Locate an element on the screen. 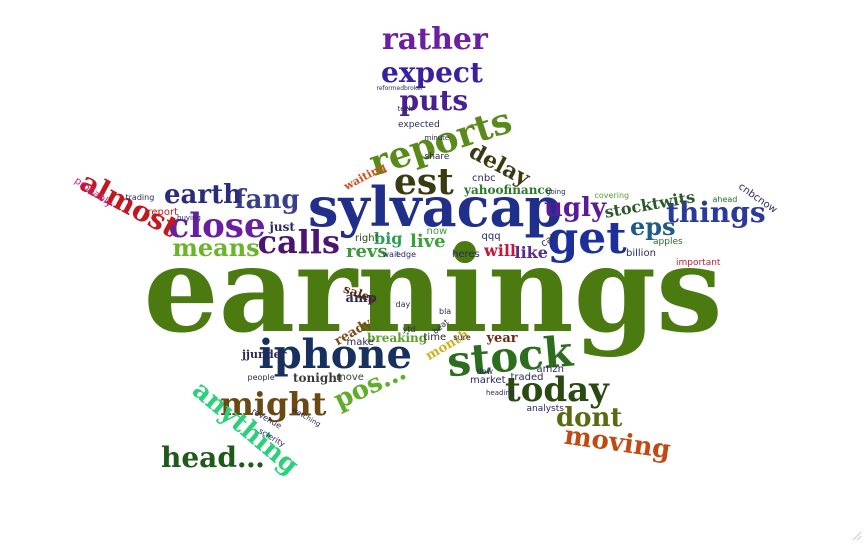 This screenshot has width=864, height=545. cloud-word: jjunder is located at coordinates (264, 354).